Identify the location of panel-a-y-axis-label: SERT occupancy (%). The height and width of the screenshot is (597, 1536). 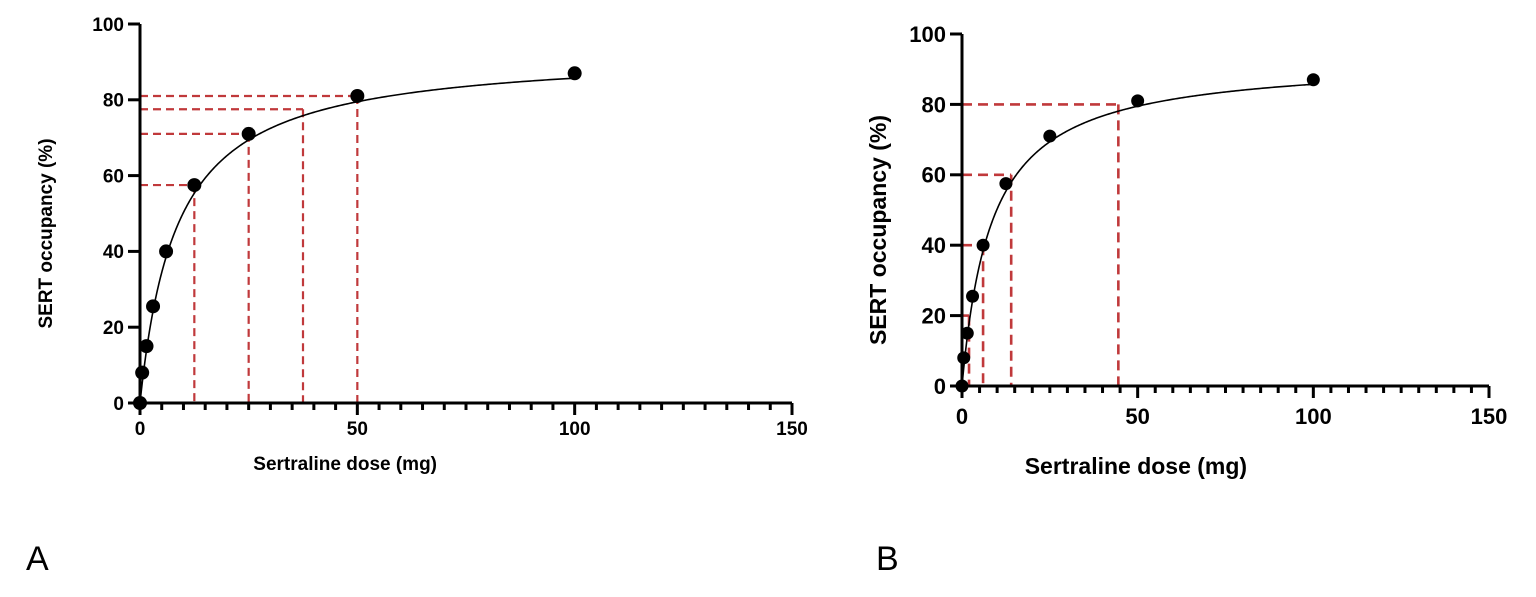
(46, 233).